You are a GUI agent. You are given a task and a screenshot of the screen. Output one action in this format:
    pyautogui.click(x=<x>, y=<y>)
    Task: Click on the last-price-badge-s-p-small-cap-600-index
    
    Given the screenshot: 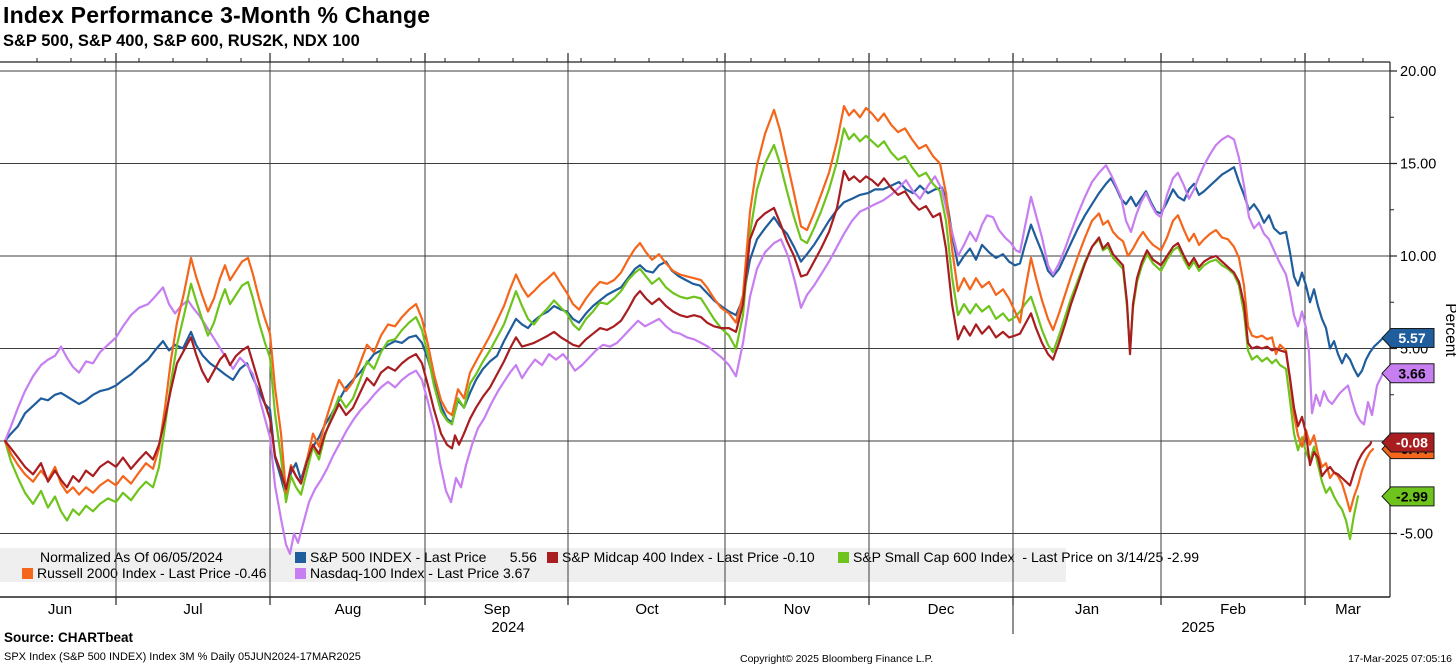 What is the action you would take?
    pyautogui.click(x=1408, y=496)
    